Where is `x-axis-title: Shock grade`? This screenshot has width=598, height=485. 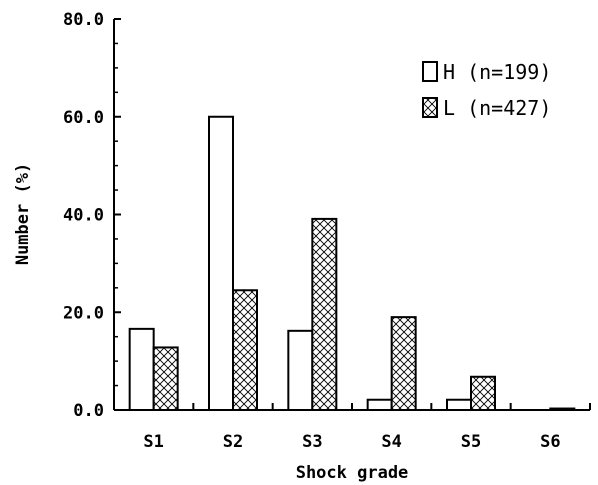
x-axis-title: Shock grade is located at coordinates (352, 473).